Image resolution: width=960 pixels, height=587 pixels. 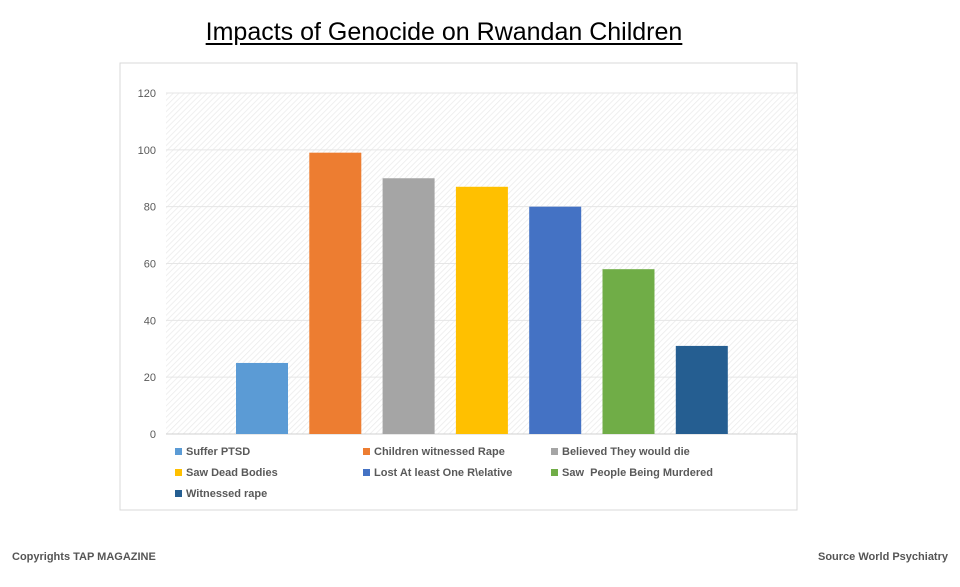 What do you see at coordinates (226, 494) in the screenshot?
I see `legend-label: Witnessed rape` at bounding box center [226, 494].